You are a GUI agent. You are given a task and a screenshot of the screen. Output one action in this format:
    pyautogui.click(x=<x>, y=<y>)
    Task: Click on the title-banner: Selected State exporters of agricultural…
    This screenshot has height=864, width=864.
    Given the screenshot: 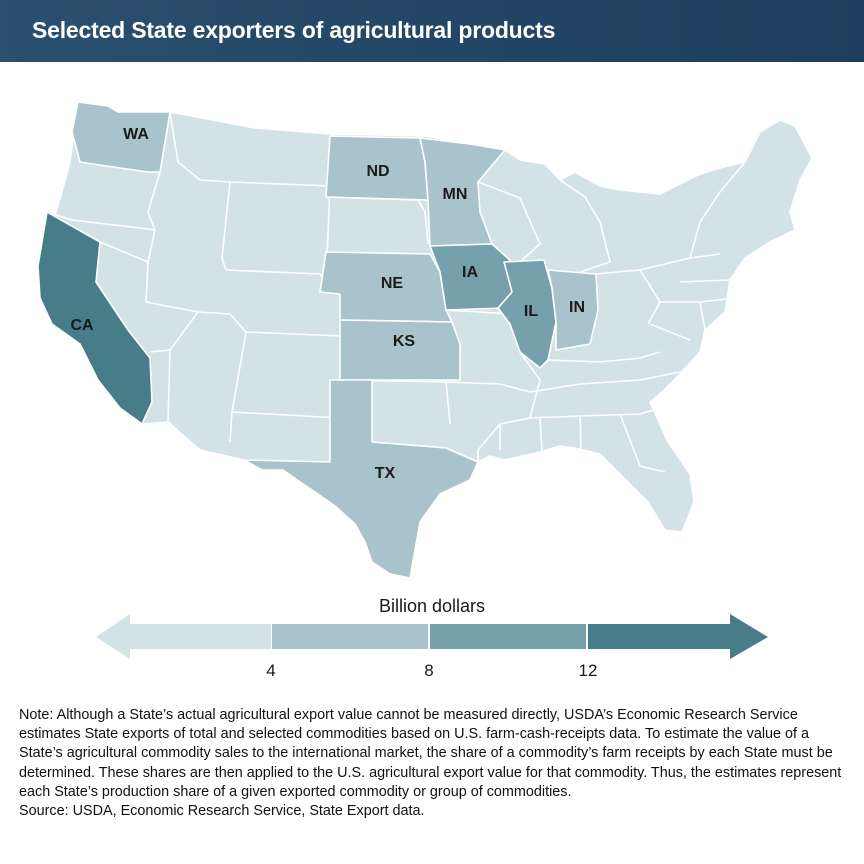 What is the action you would take?
    pyautogui.click(x=432, y=31)
    